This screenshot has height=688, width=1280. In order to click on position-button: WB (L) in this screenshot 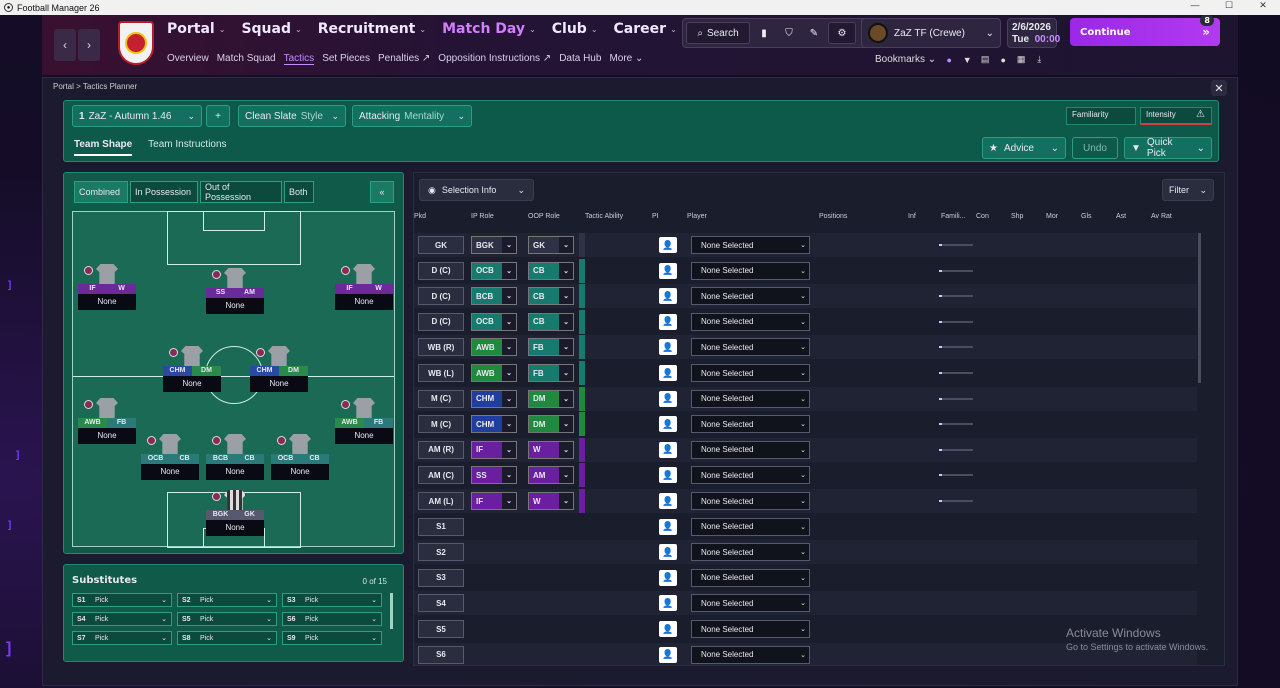, I will do `click(441, 373)`.